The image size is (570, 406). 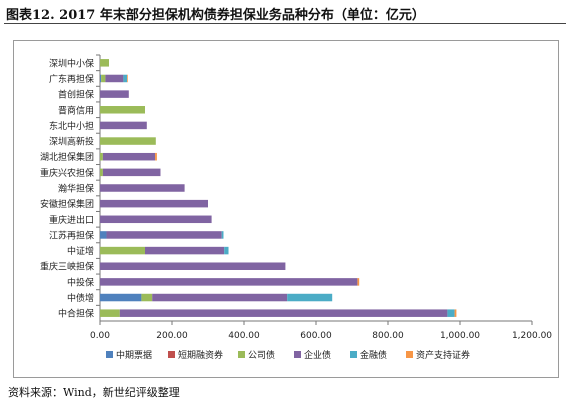 I want to click on legend-label: 中期票据, so click(x=134, y=355).